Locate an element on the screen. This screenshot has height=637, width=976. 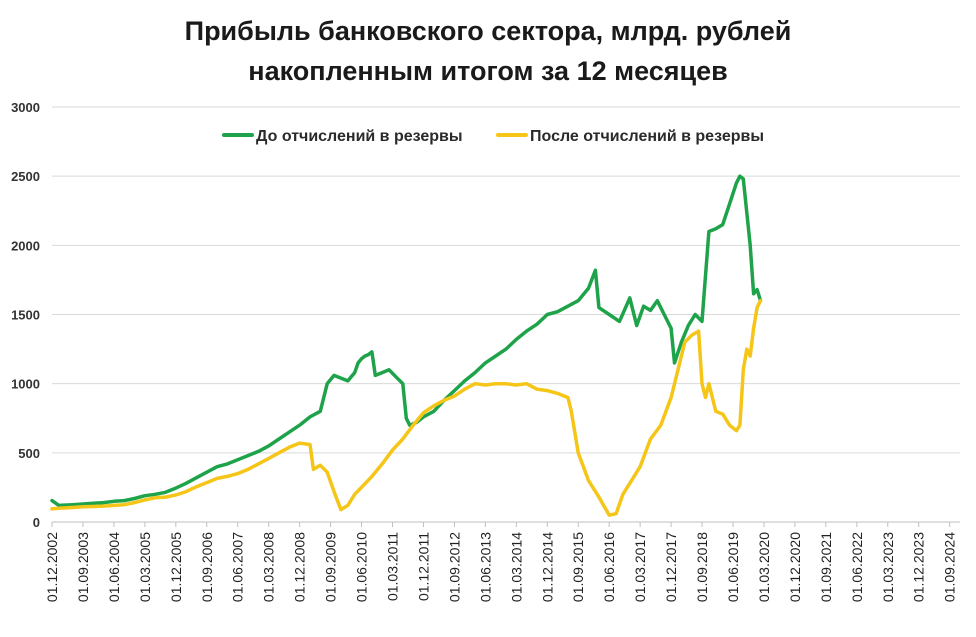
chart-subtitle: накопленным итогом за 12 месяцев is located at coordinates (487, 71).